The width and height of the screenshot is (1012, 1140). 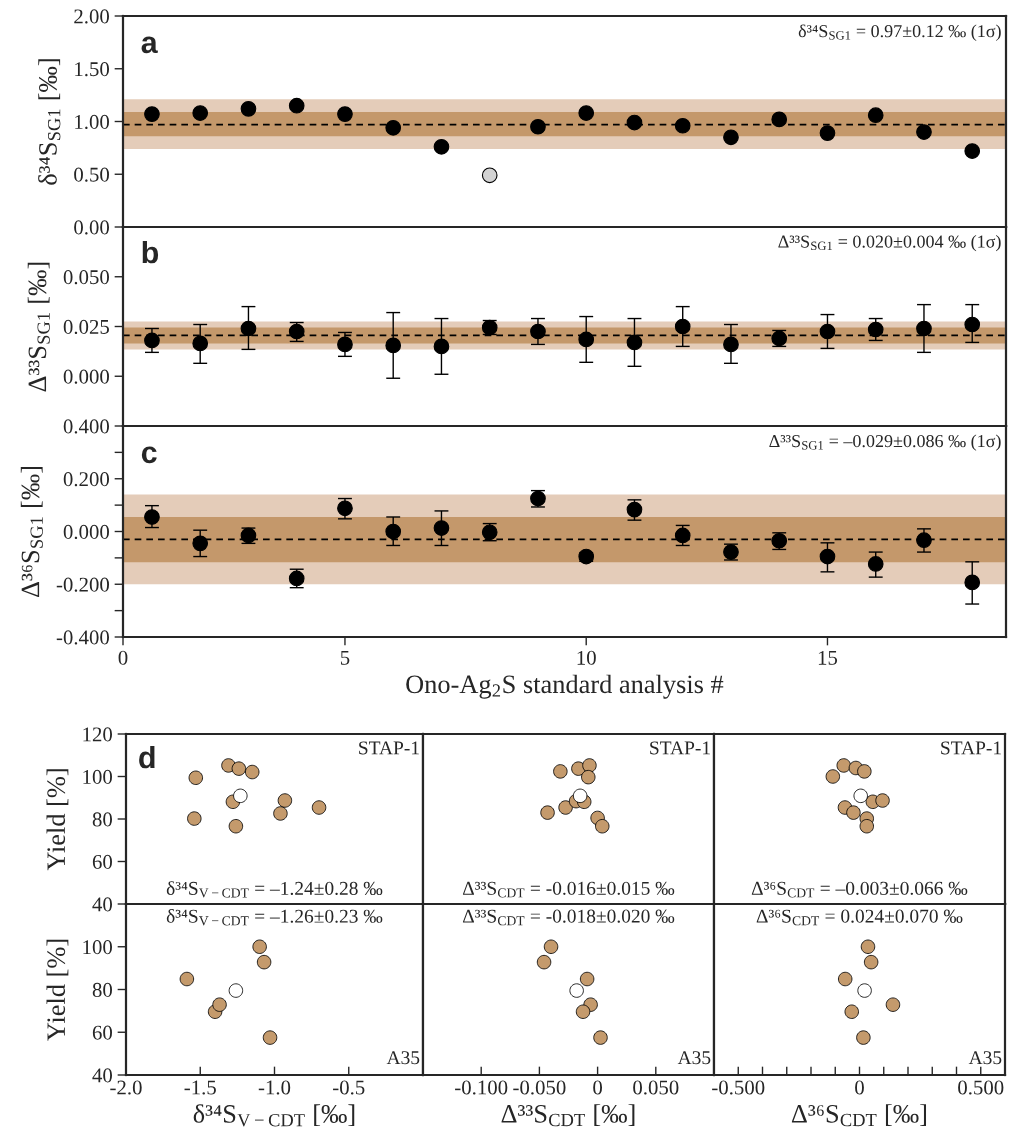 I want to click on annotation: b, so click(x=150, y=252).